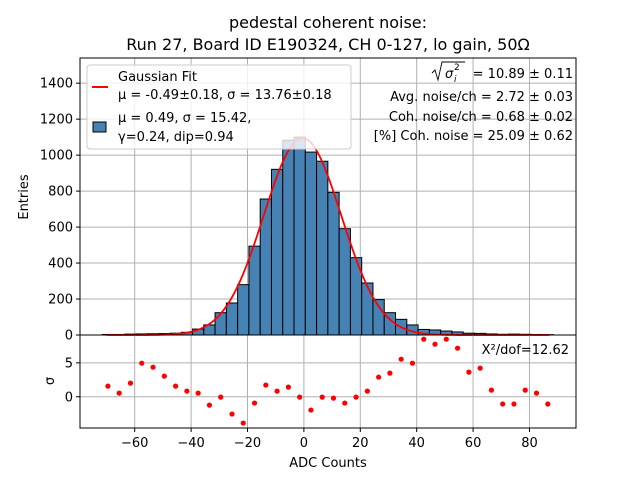  I want to click on legend-patch-swatch, so click(99, 127).